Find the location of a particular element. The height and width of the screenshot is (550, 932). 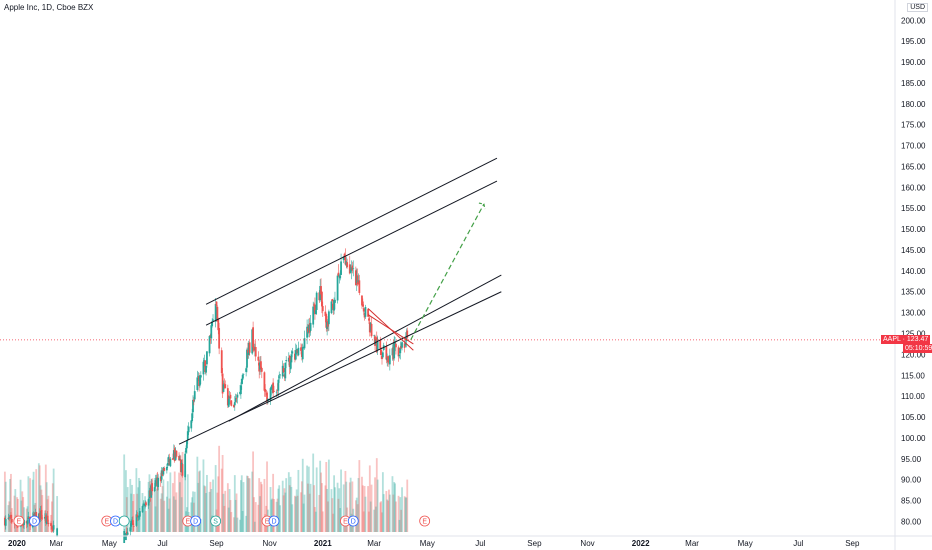

y-tick-label: 185.00 is located at coordinates (913, 83).